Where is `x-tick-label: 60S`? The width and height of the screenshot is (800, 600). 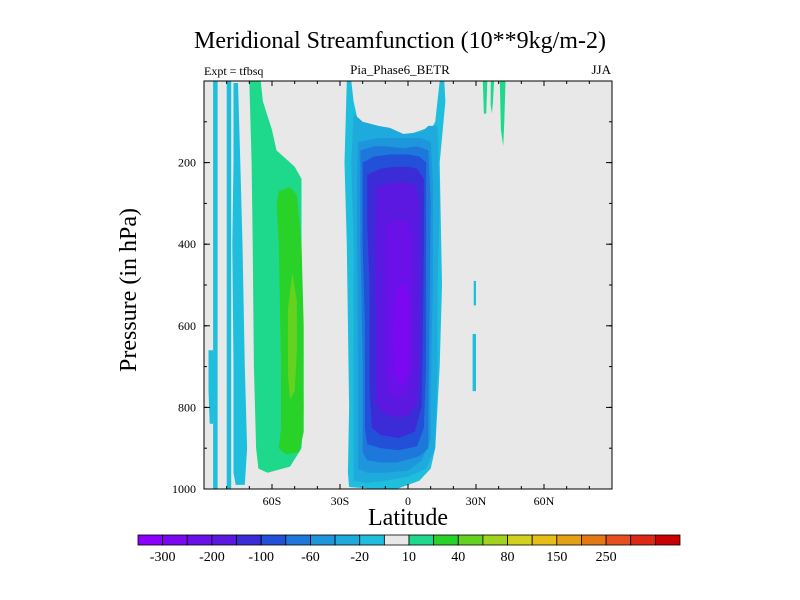
x-tick-label: 60S is located at coordinates (272, 501).